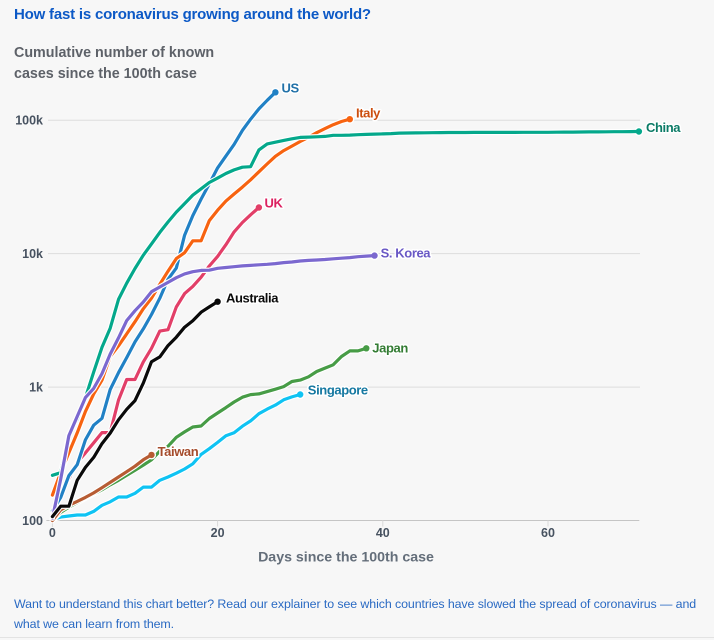  I want to click on svg-text: 100, so click(32, 521).